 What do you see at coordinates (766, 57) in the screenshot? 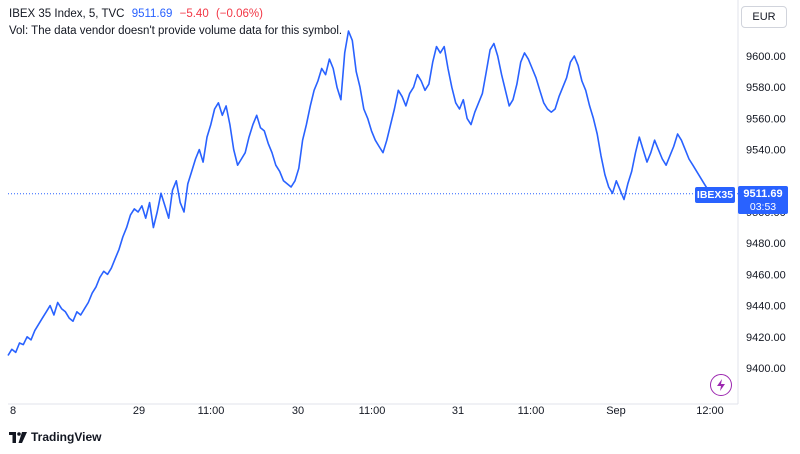
I see `y-tick-label: 9600.00` at bounding box center [766, 57].